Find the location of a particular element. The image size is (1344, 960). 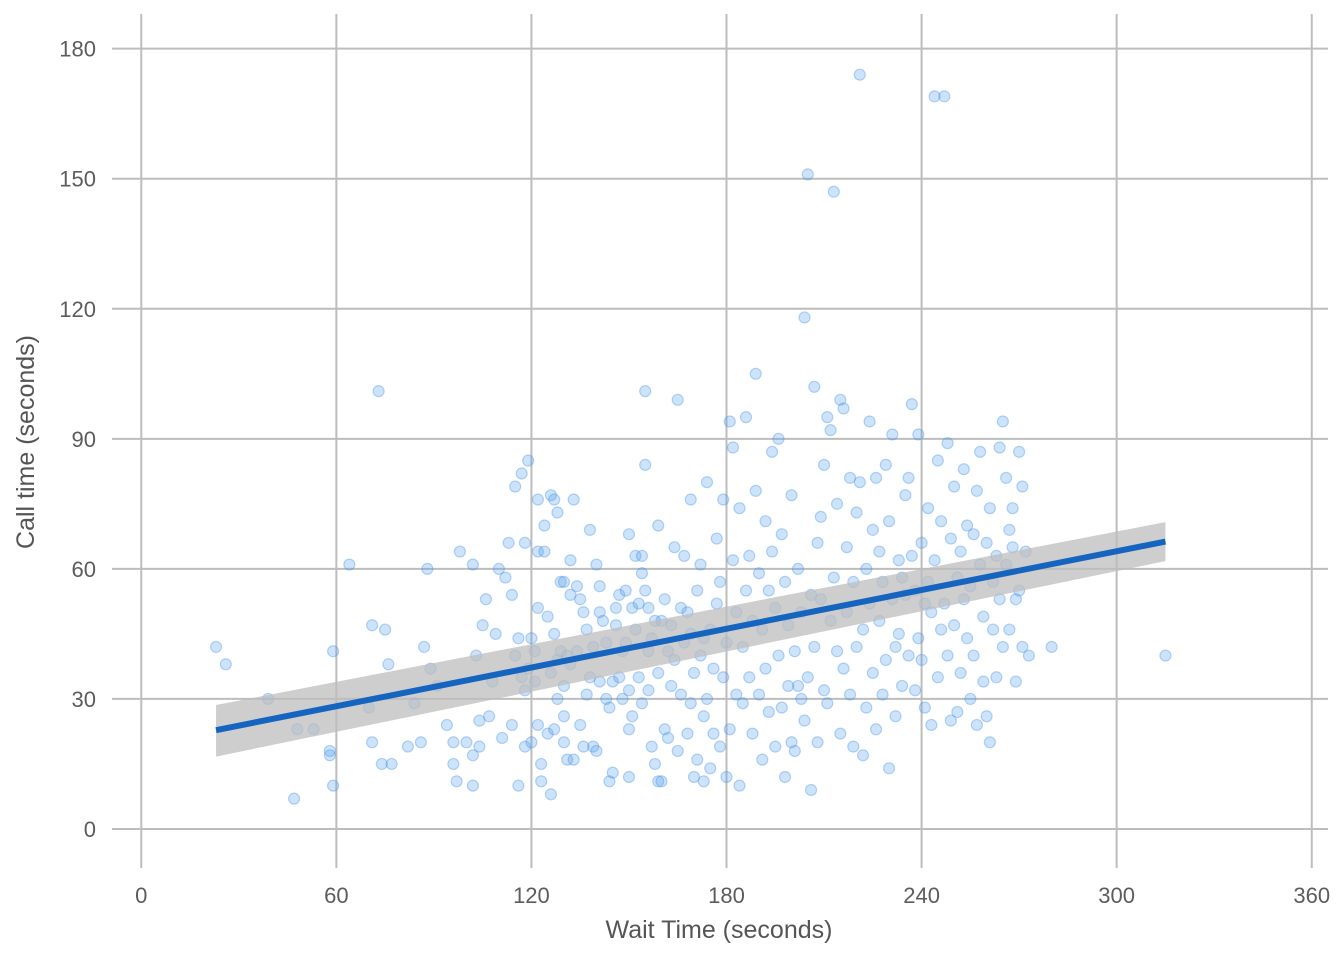

x-axis-title: Wait Time (seconds) is located at coordinates (719, 930).